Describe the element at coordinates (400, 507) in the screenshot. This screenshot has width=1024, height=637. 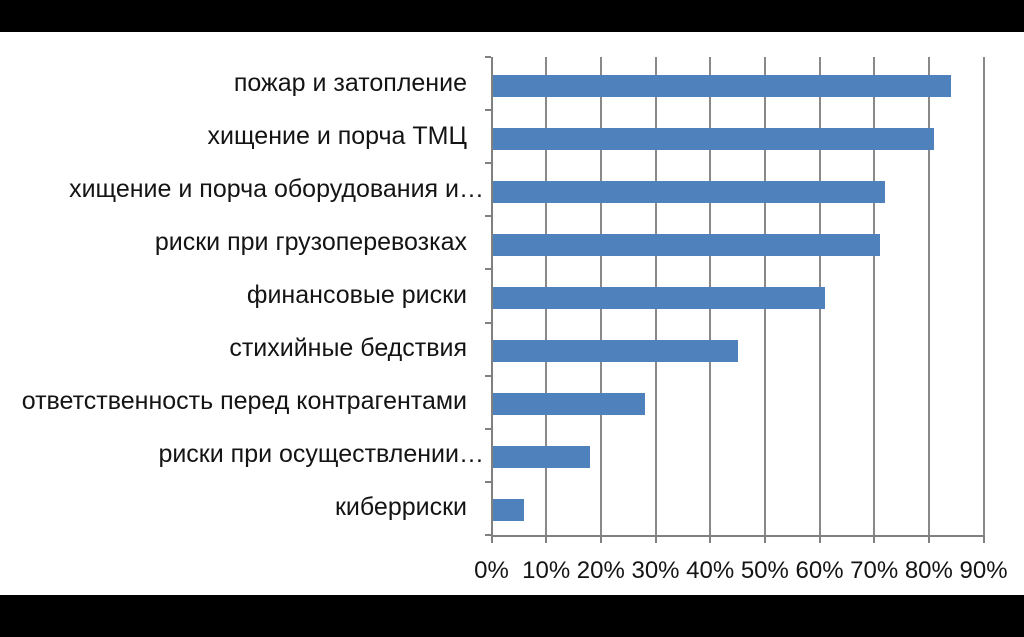
I see `category-label: киберриски` at that location.